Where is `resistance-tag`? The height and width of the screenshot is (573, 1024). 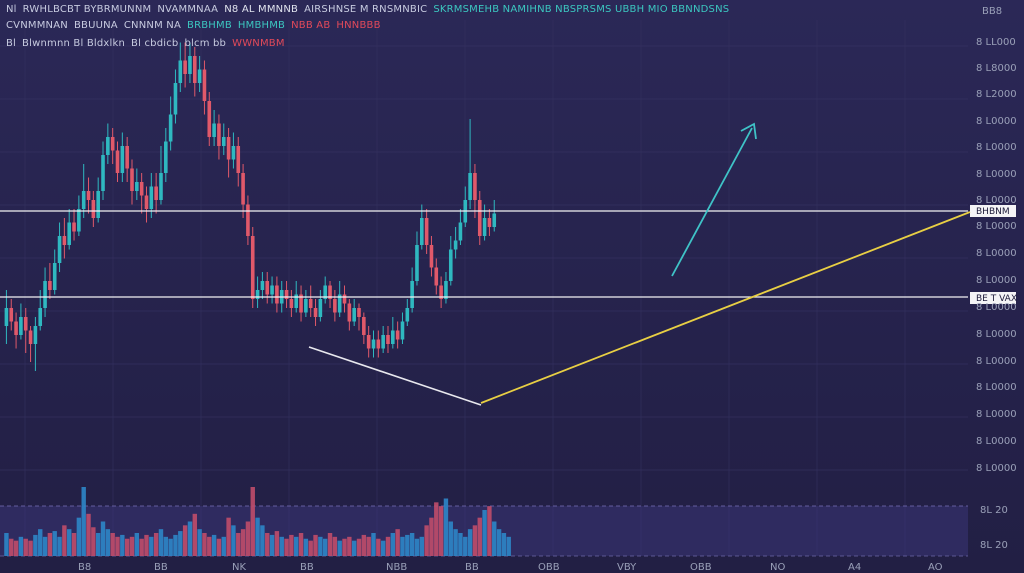
resistance-tag is located at coordinates (993, 211).